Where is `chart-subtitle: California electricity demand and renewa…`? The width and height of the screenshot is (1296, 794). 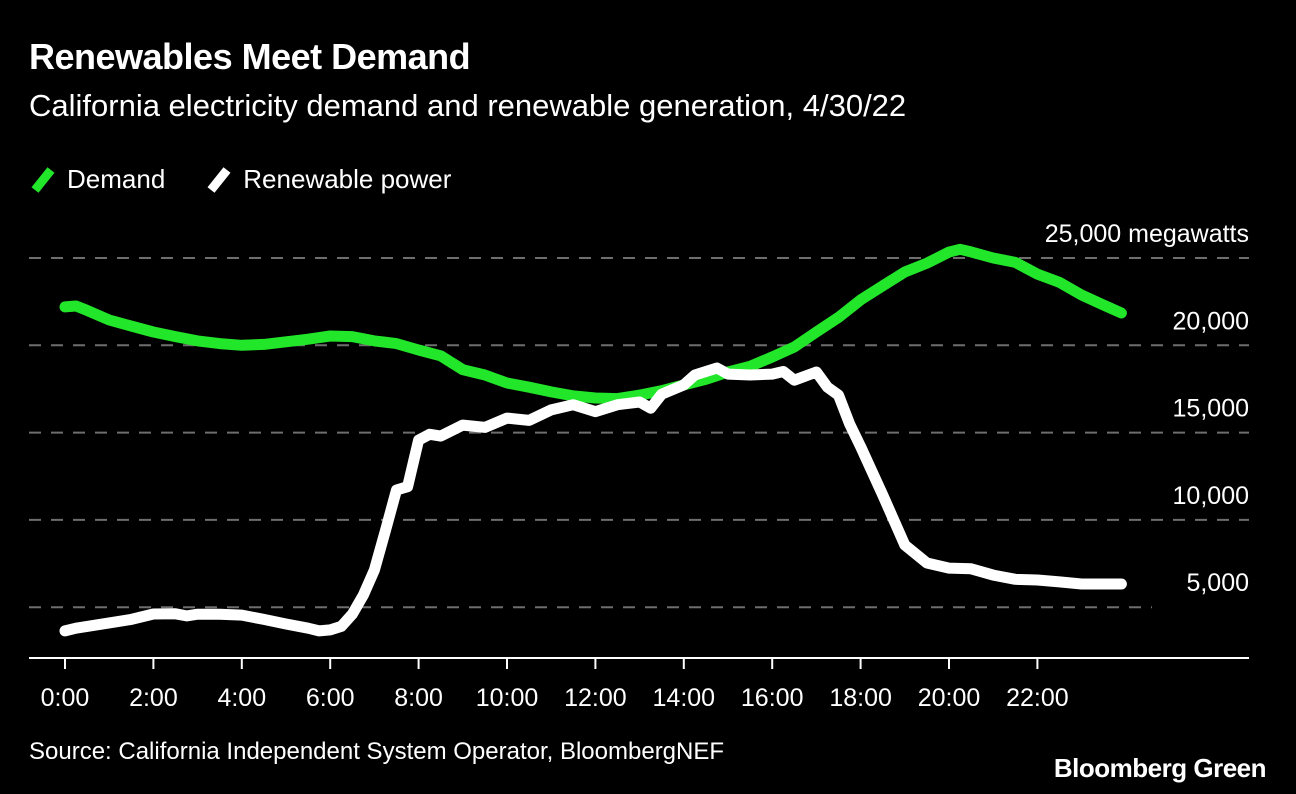
chart-subtitle: California electricity demand and renewa… is located at coordinates (468, 105).